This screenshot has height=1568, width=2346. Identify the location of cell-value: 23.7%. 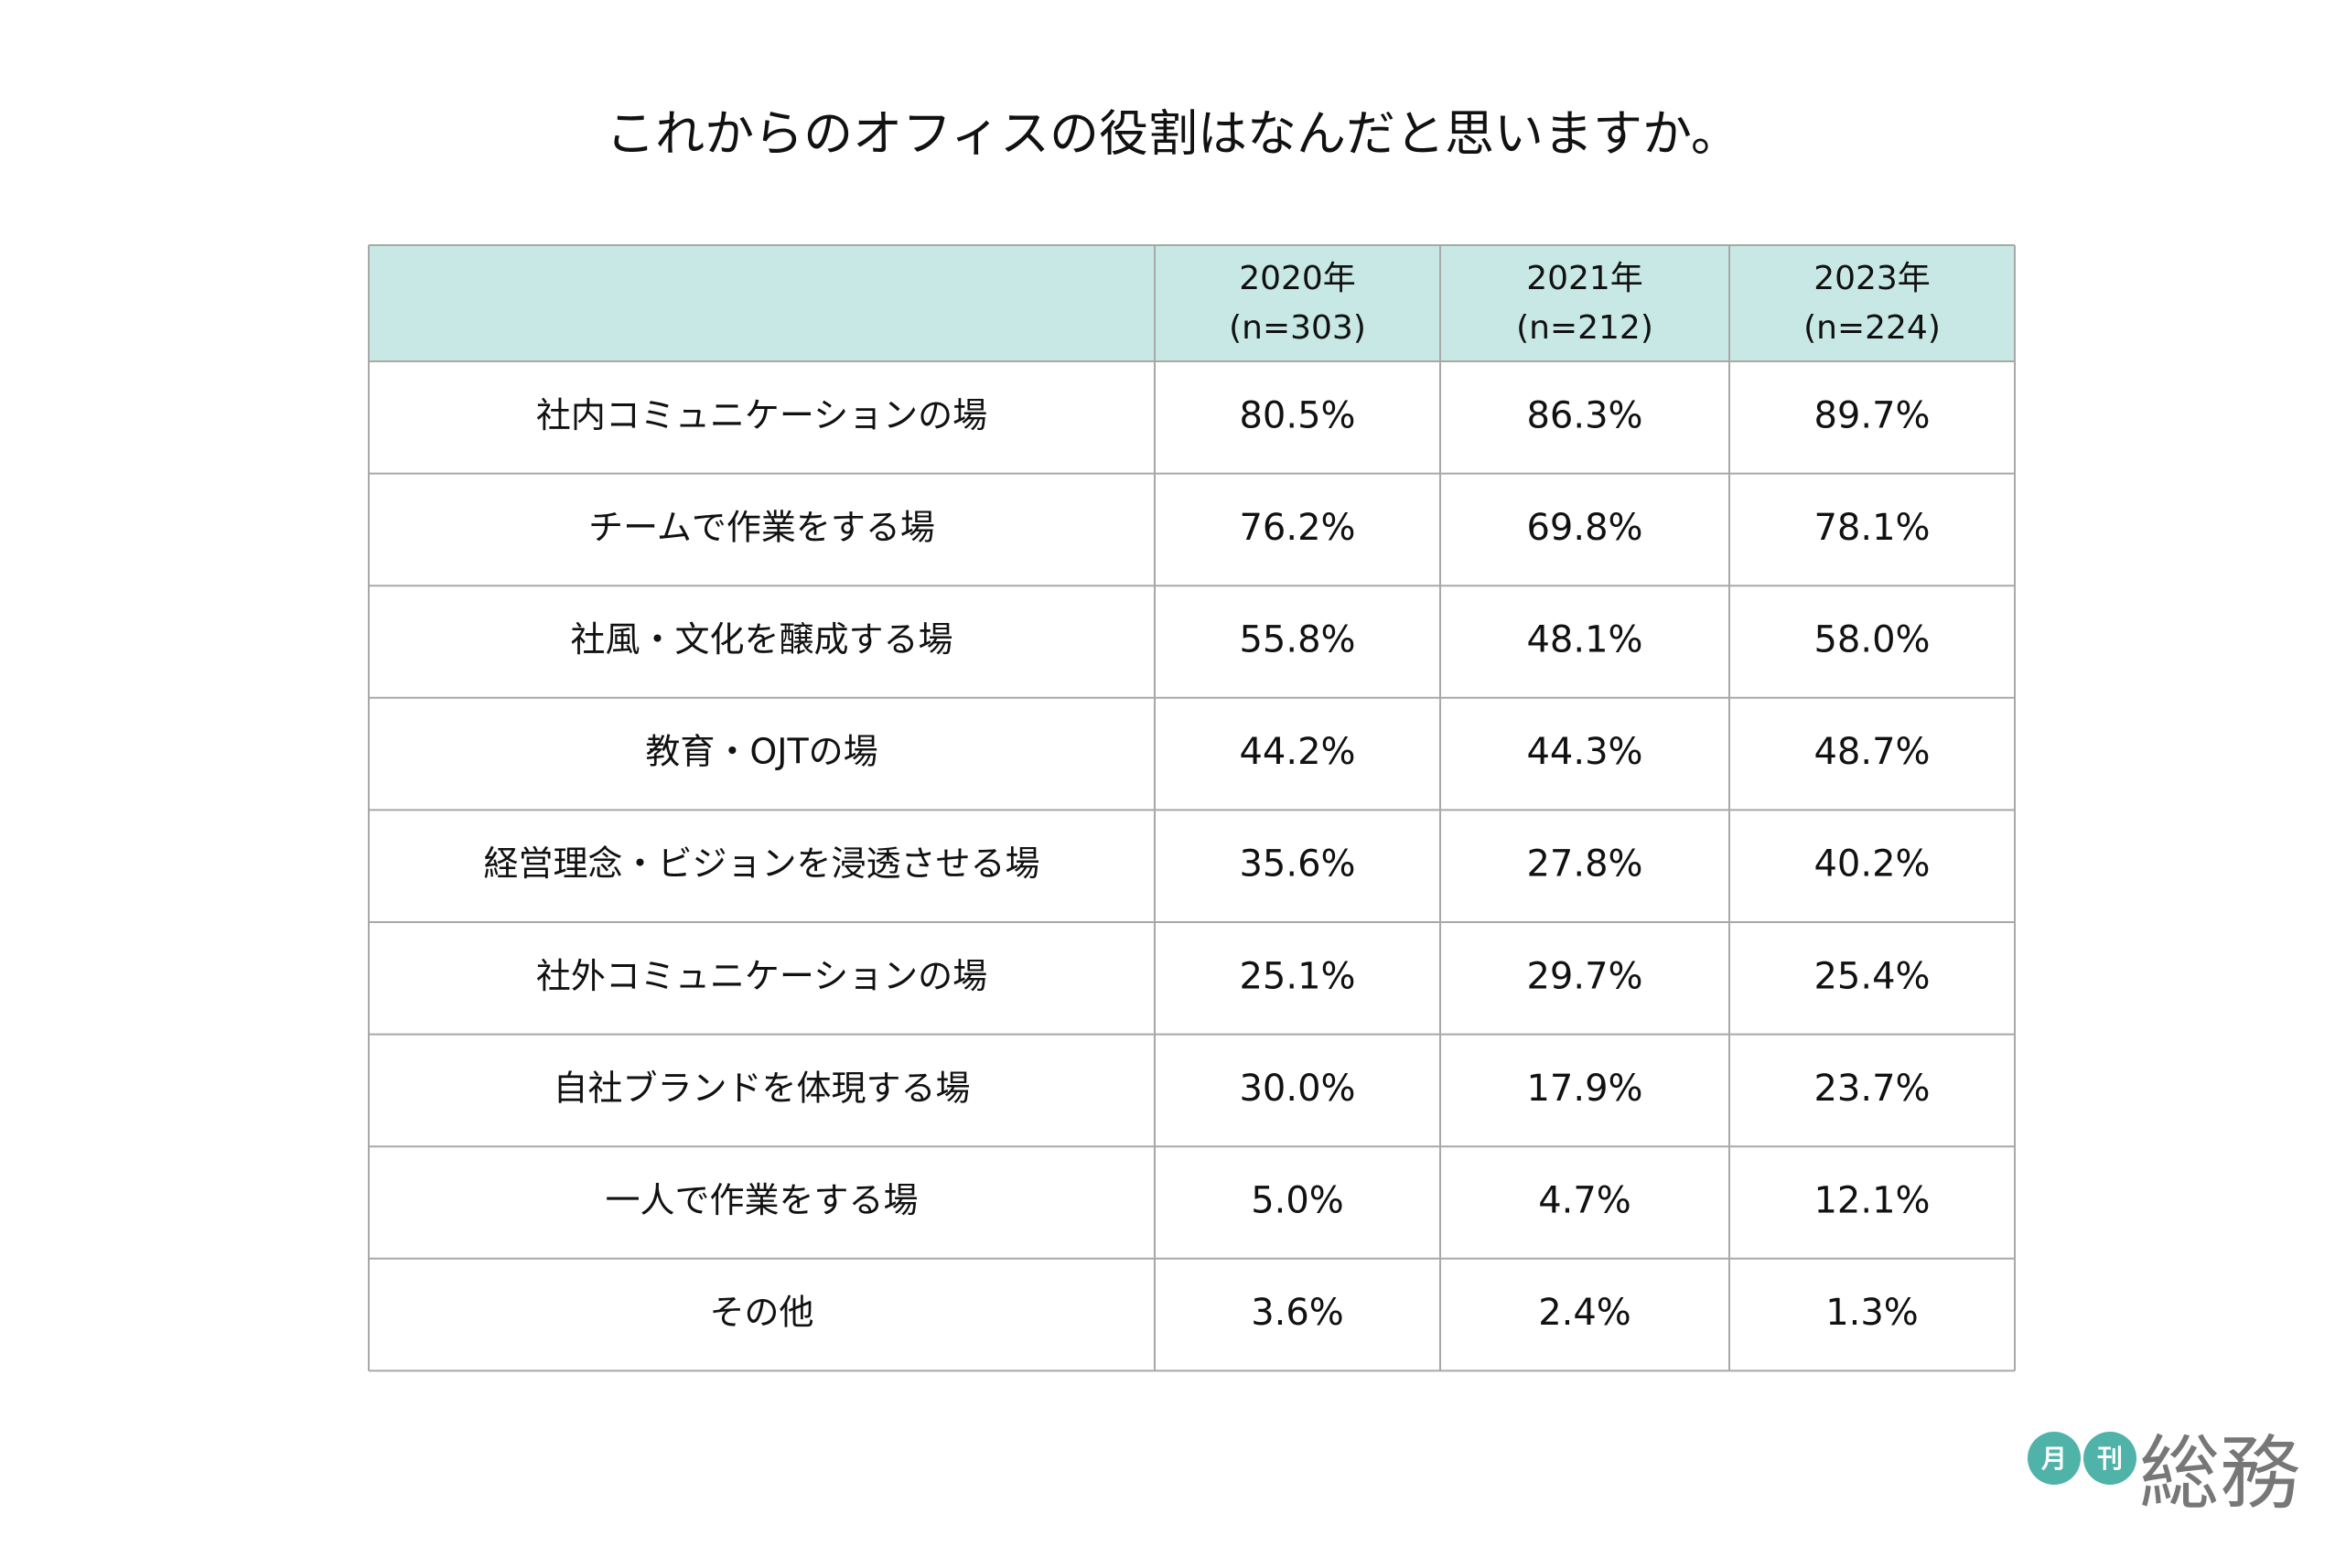
(1871, 1089).